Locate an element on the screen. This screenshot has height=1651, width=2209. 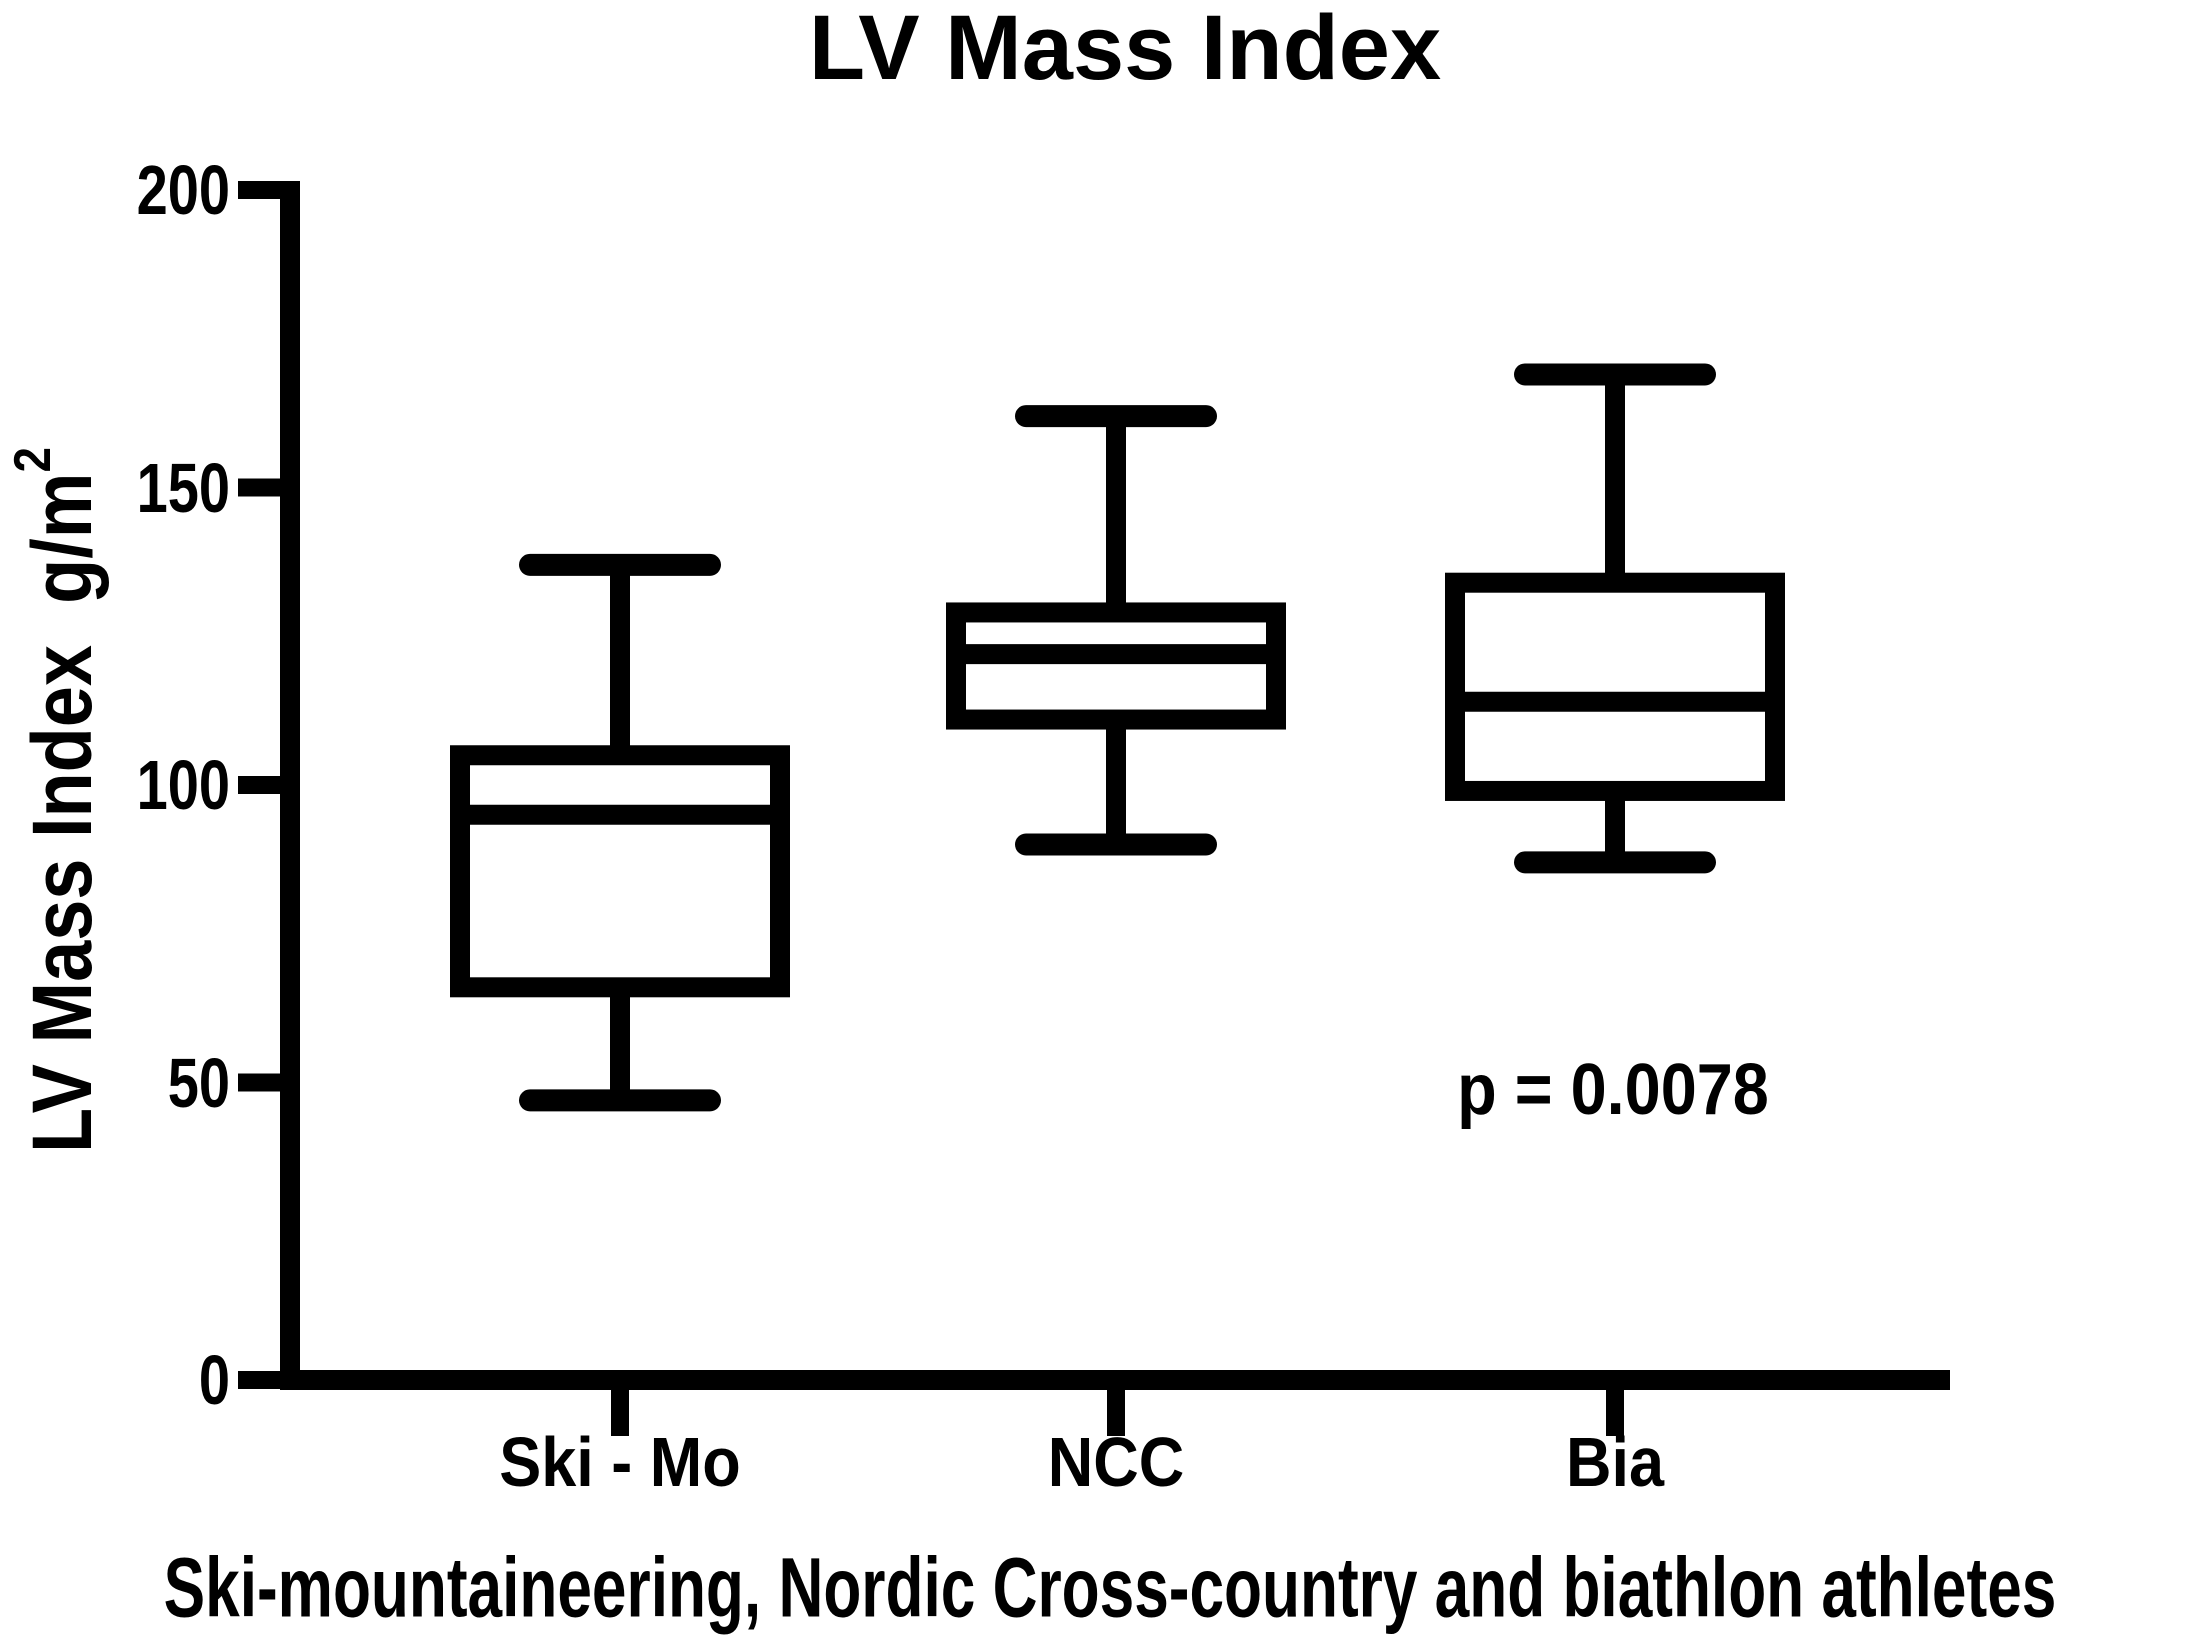
x-tick-label-ncc: NCC is located at coordinates (1116, 1462).